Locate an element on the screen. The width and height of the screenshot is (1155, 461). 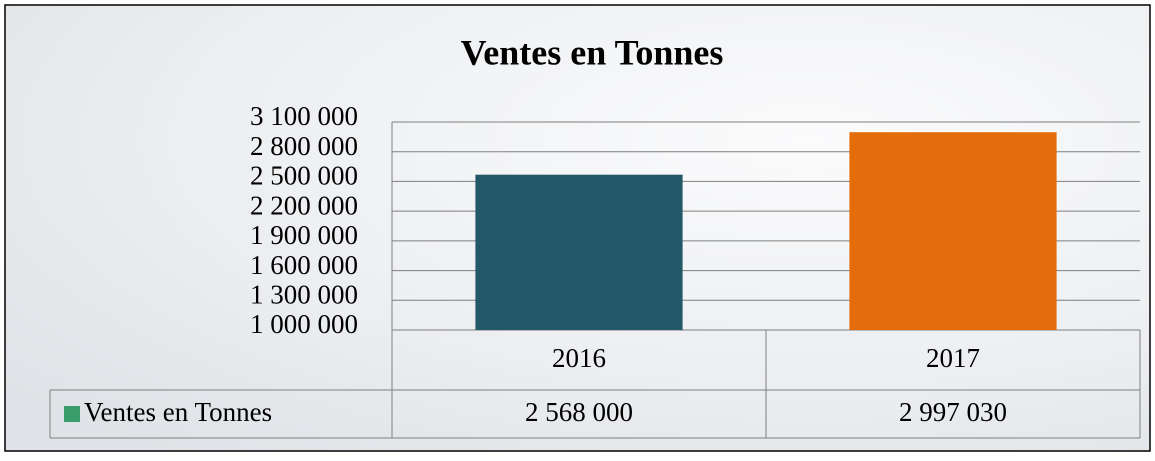
chart-title: Ventes en Tonnes is located at coordinates (592, 52).